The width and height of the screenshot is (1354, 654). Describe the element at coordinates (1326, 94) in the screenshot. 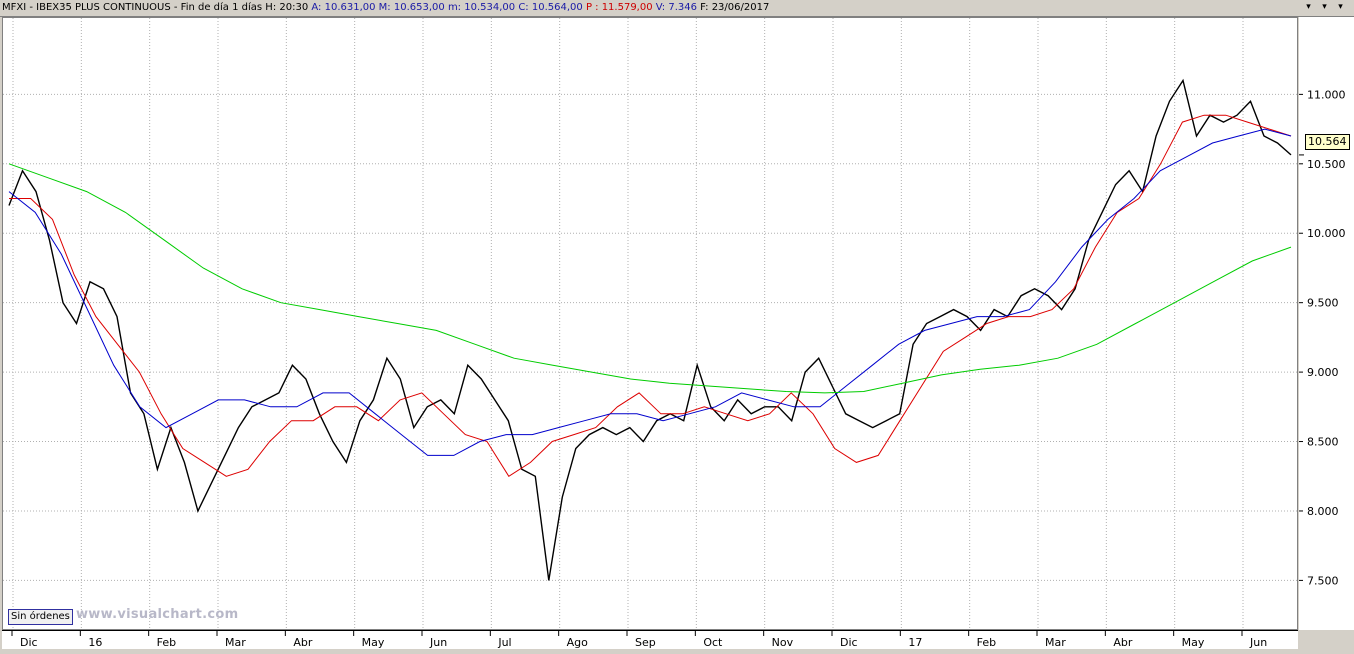

I see `y-tick-label: 11.000` at that location.